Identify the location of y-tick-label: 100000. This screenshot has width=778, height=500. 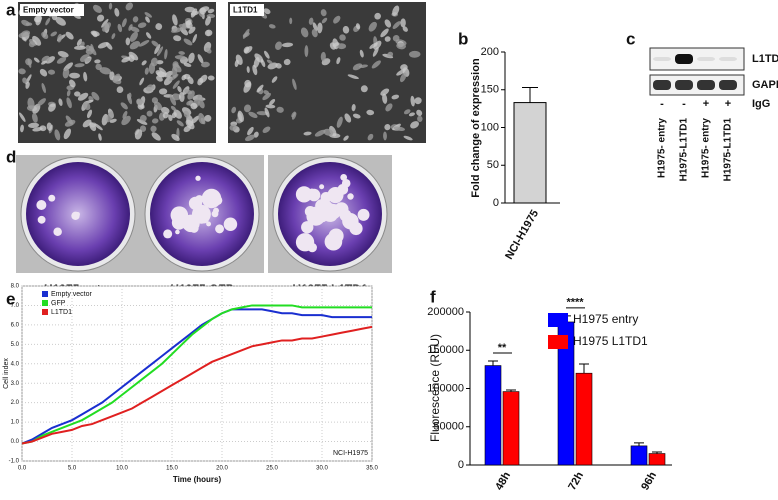
(445, 388).